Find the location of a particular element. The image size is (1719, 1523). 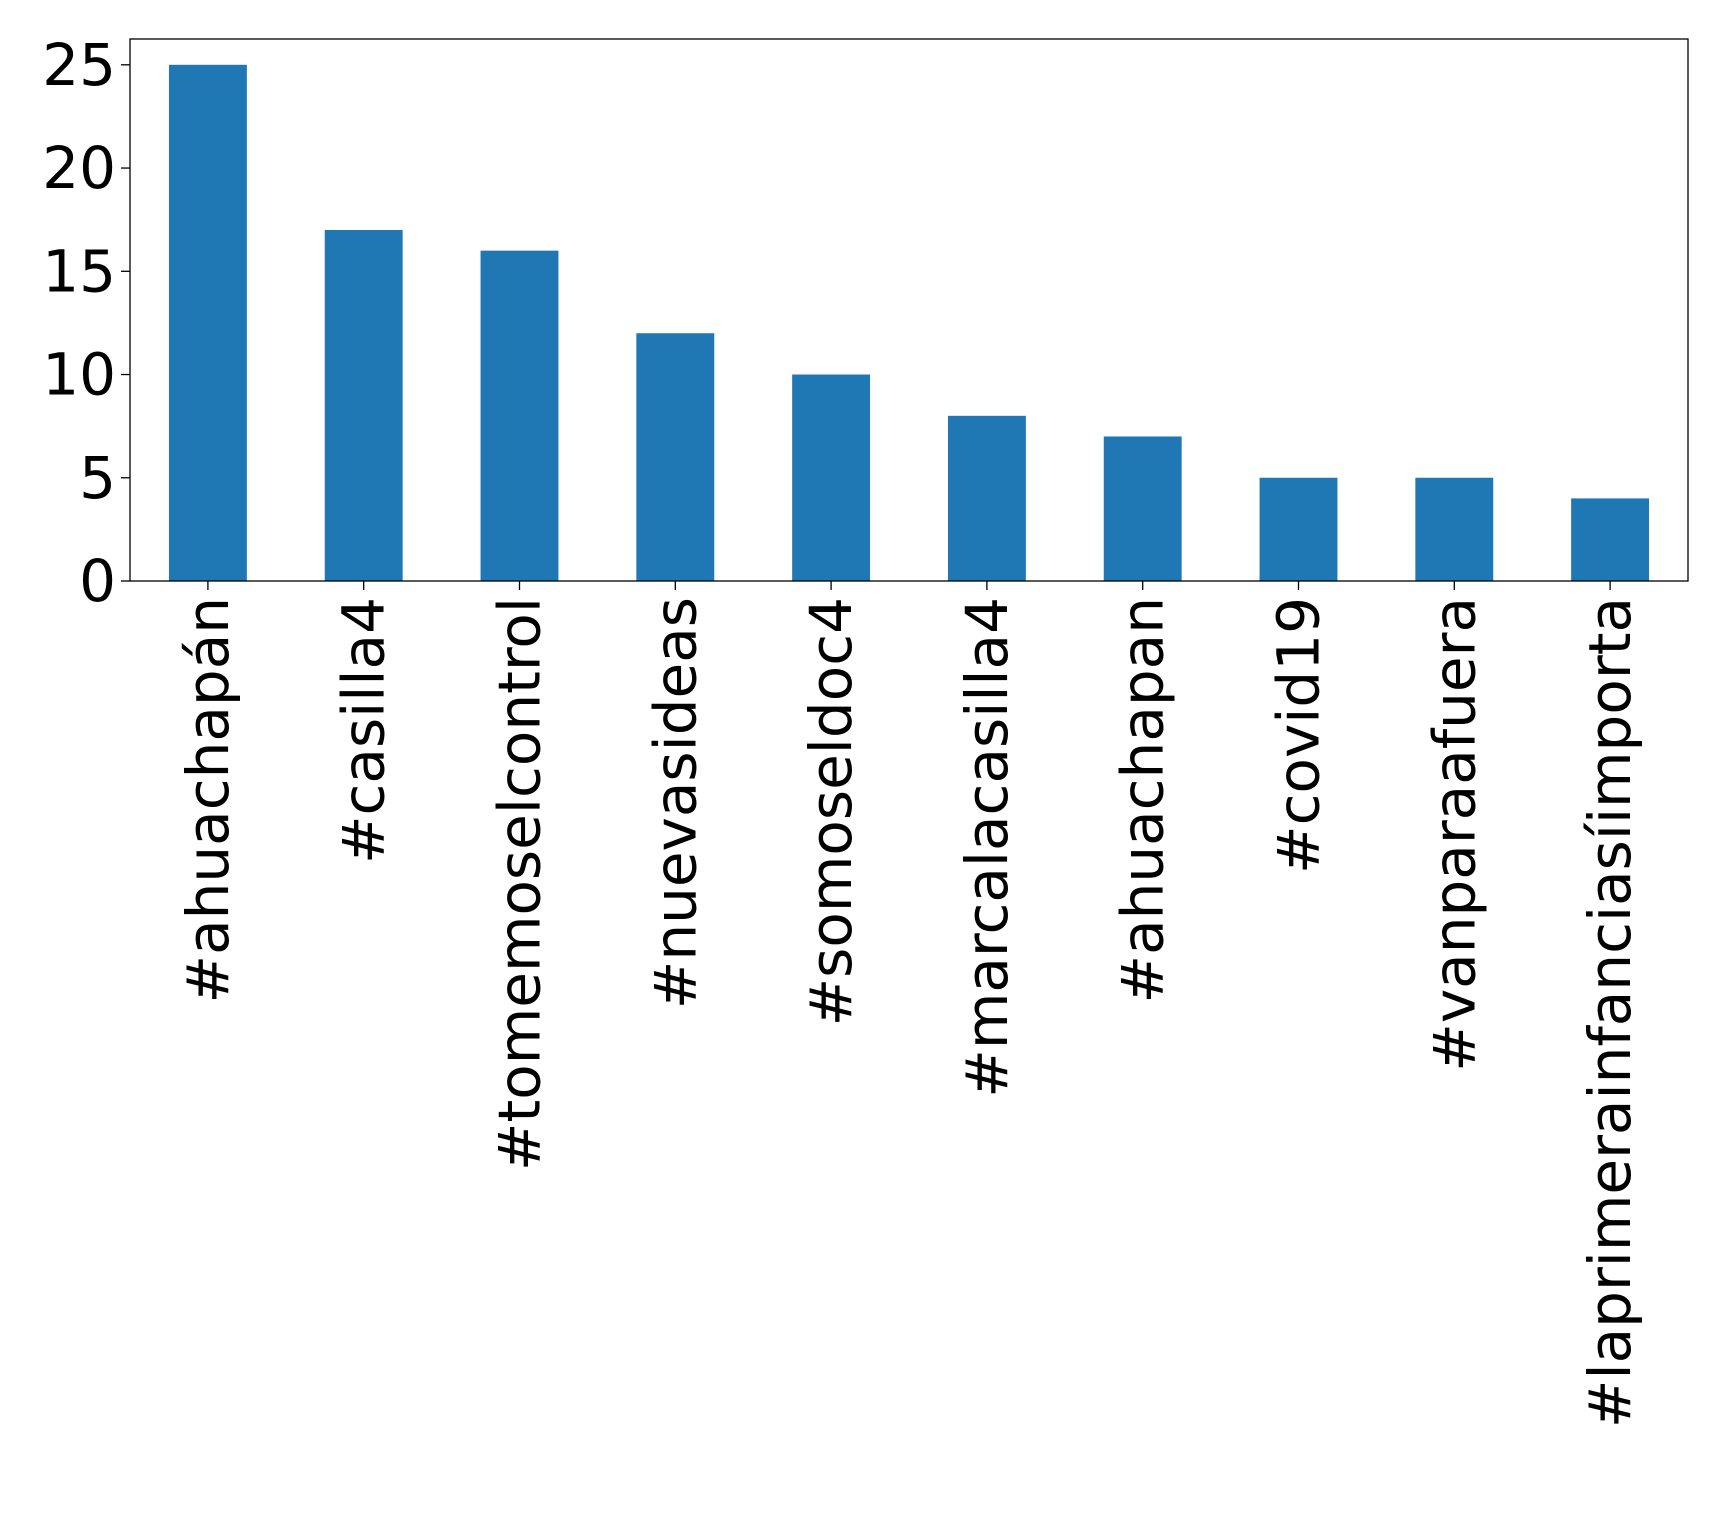

y-tick-label: 15 is located at coordinates (79, 271).